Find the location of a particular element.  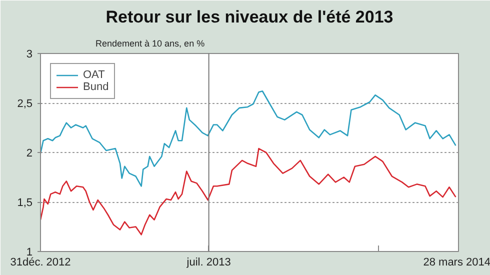

x-tick-label: 31déc. 2012 is located at coordinates (40, 262).